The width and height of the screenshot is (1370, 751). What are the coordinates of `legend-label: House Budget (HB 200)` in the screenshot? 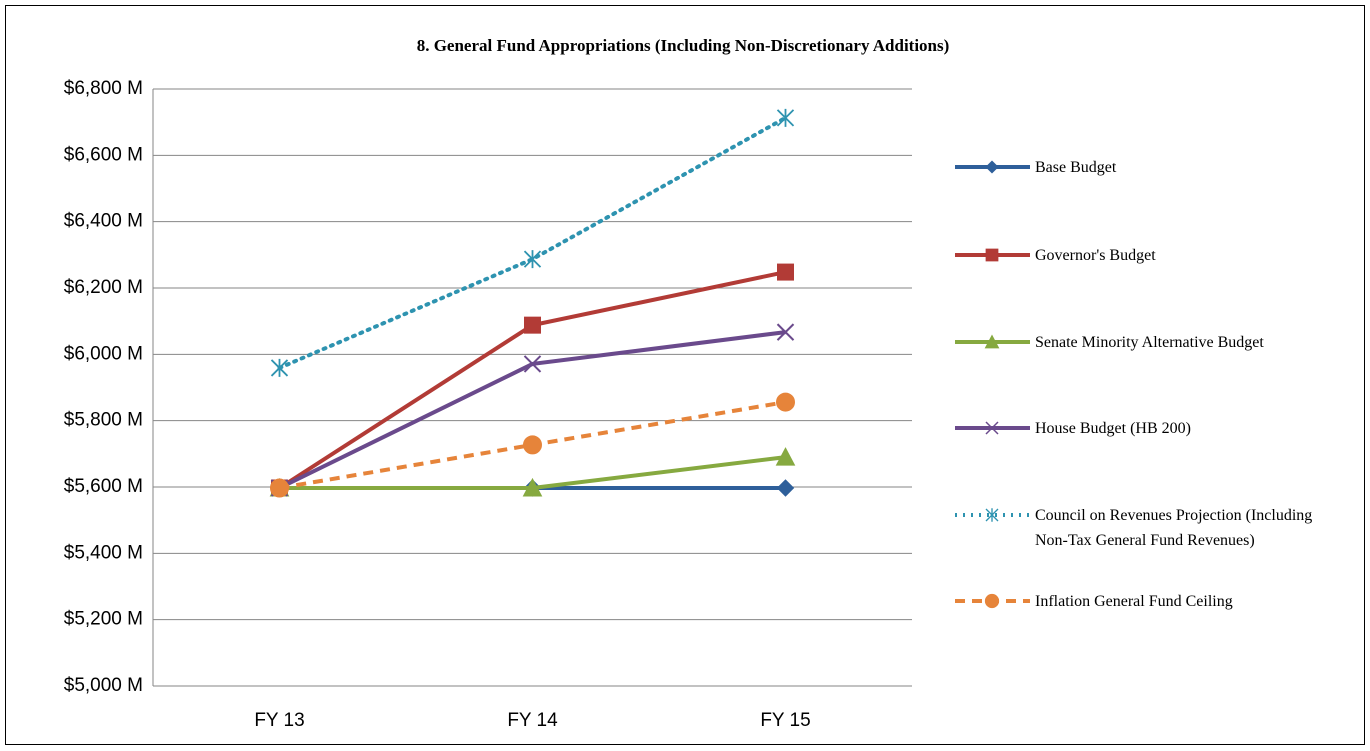 It's located at (1113, 428).